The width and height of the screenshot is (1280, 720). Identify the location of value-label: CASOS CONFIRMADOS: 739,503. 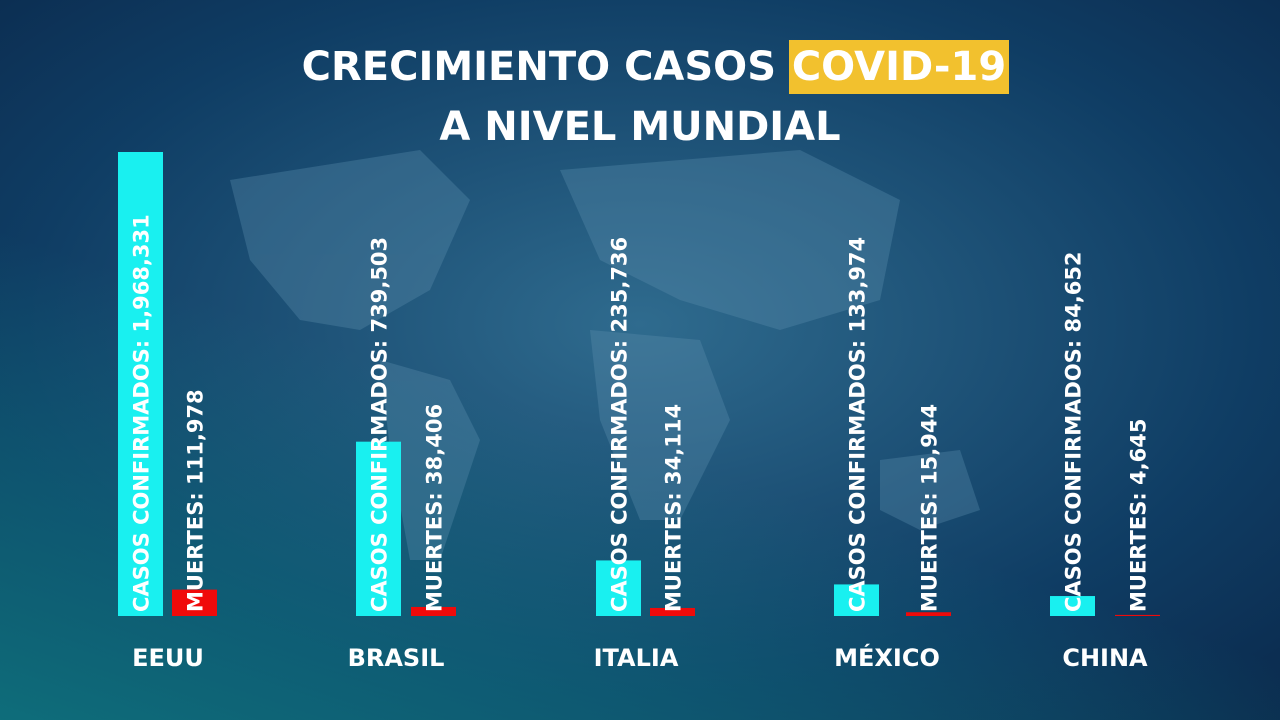
(380, 424).